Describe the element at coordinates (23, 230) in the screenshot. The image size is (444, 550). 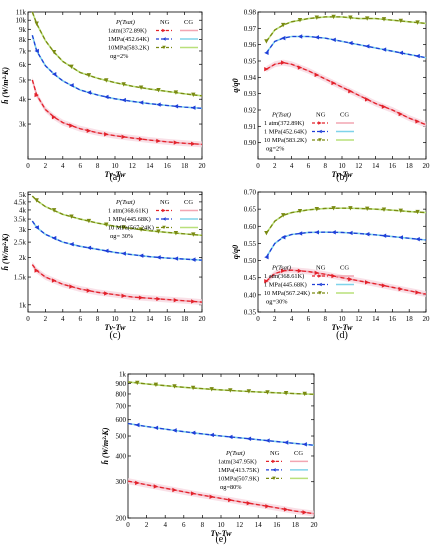
I see `y-tick-label: 3k` at that location.